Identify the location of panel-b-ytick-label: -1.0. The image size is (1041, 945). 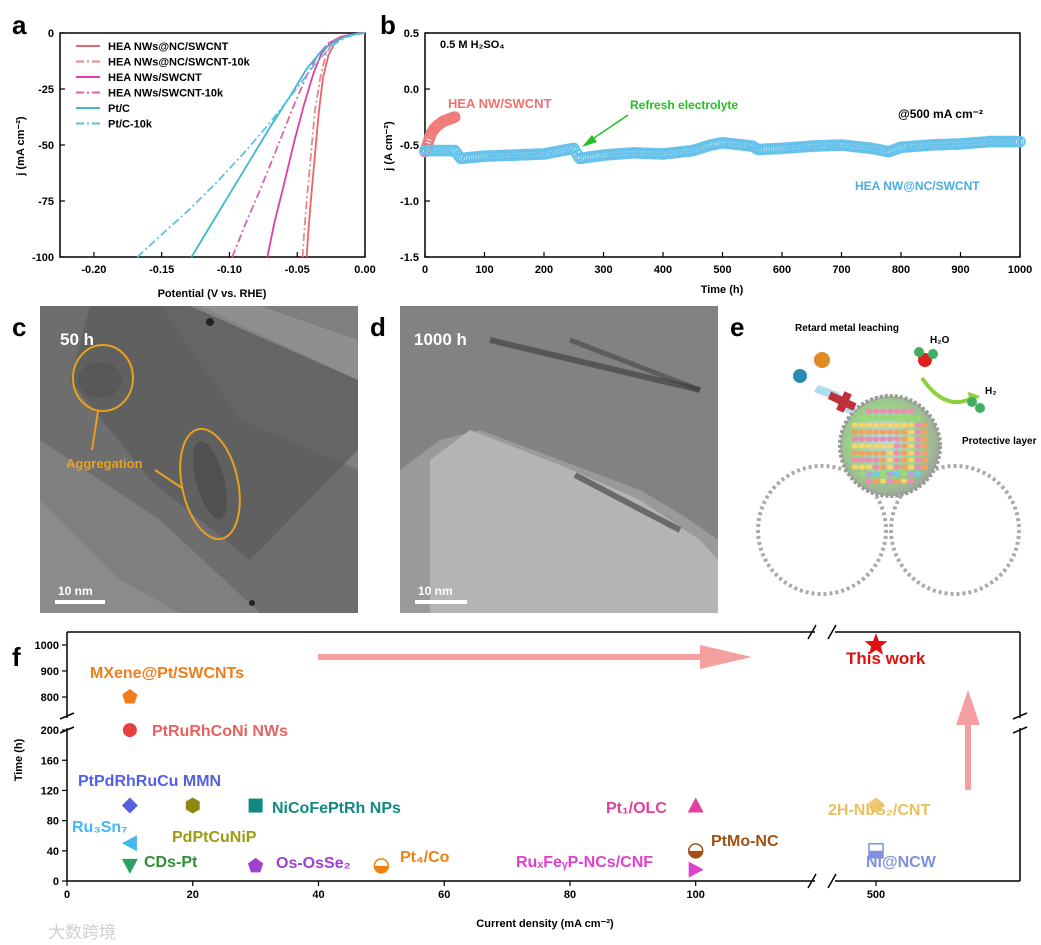
(409, 202).